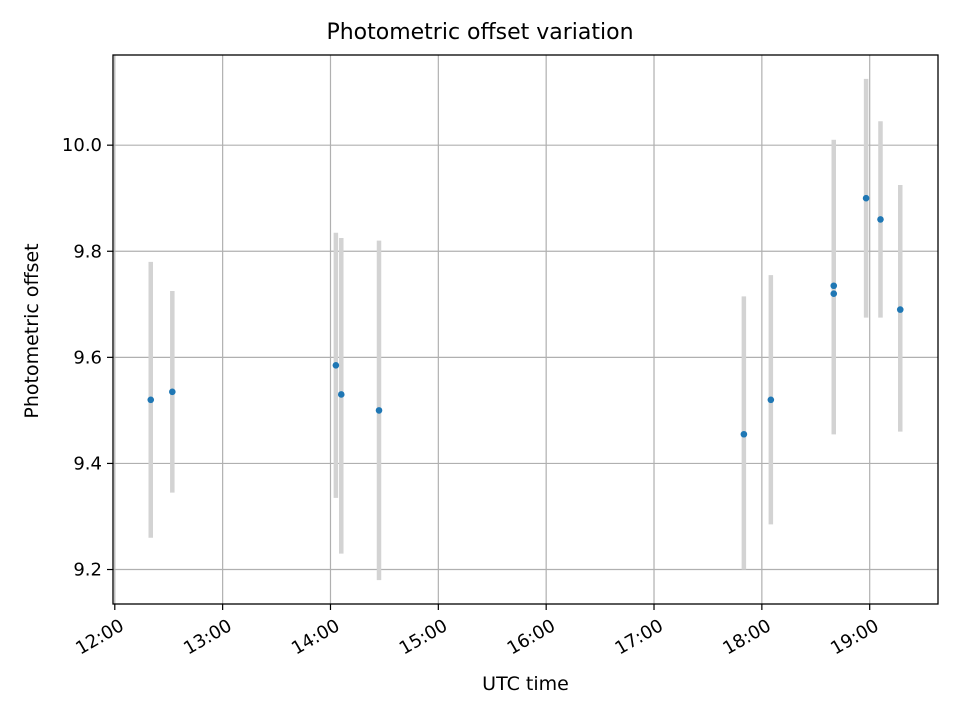 The width and height of the screenshot is (960, 720). I want to click on x-tick-label: 17:00, so click(638, 637).